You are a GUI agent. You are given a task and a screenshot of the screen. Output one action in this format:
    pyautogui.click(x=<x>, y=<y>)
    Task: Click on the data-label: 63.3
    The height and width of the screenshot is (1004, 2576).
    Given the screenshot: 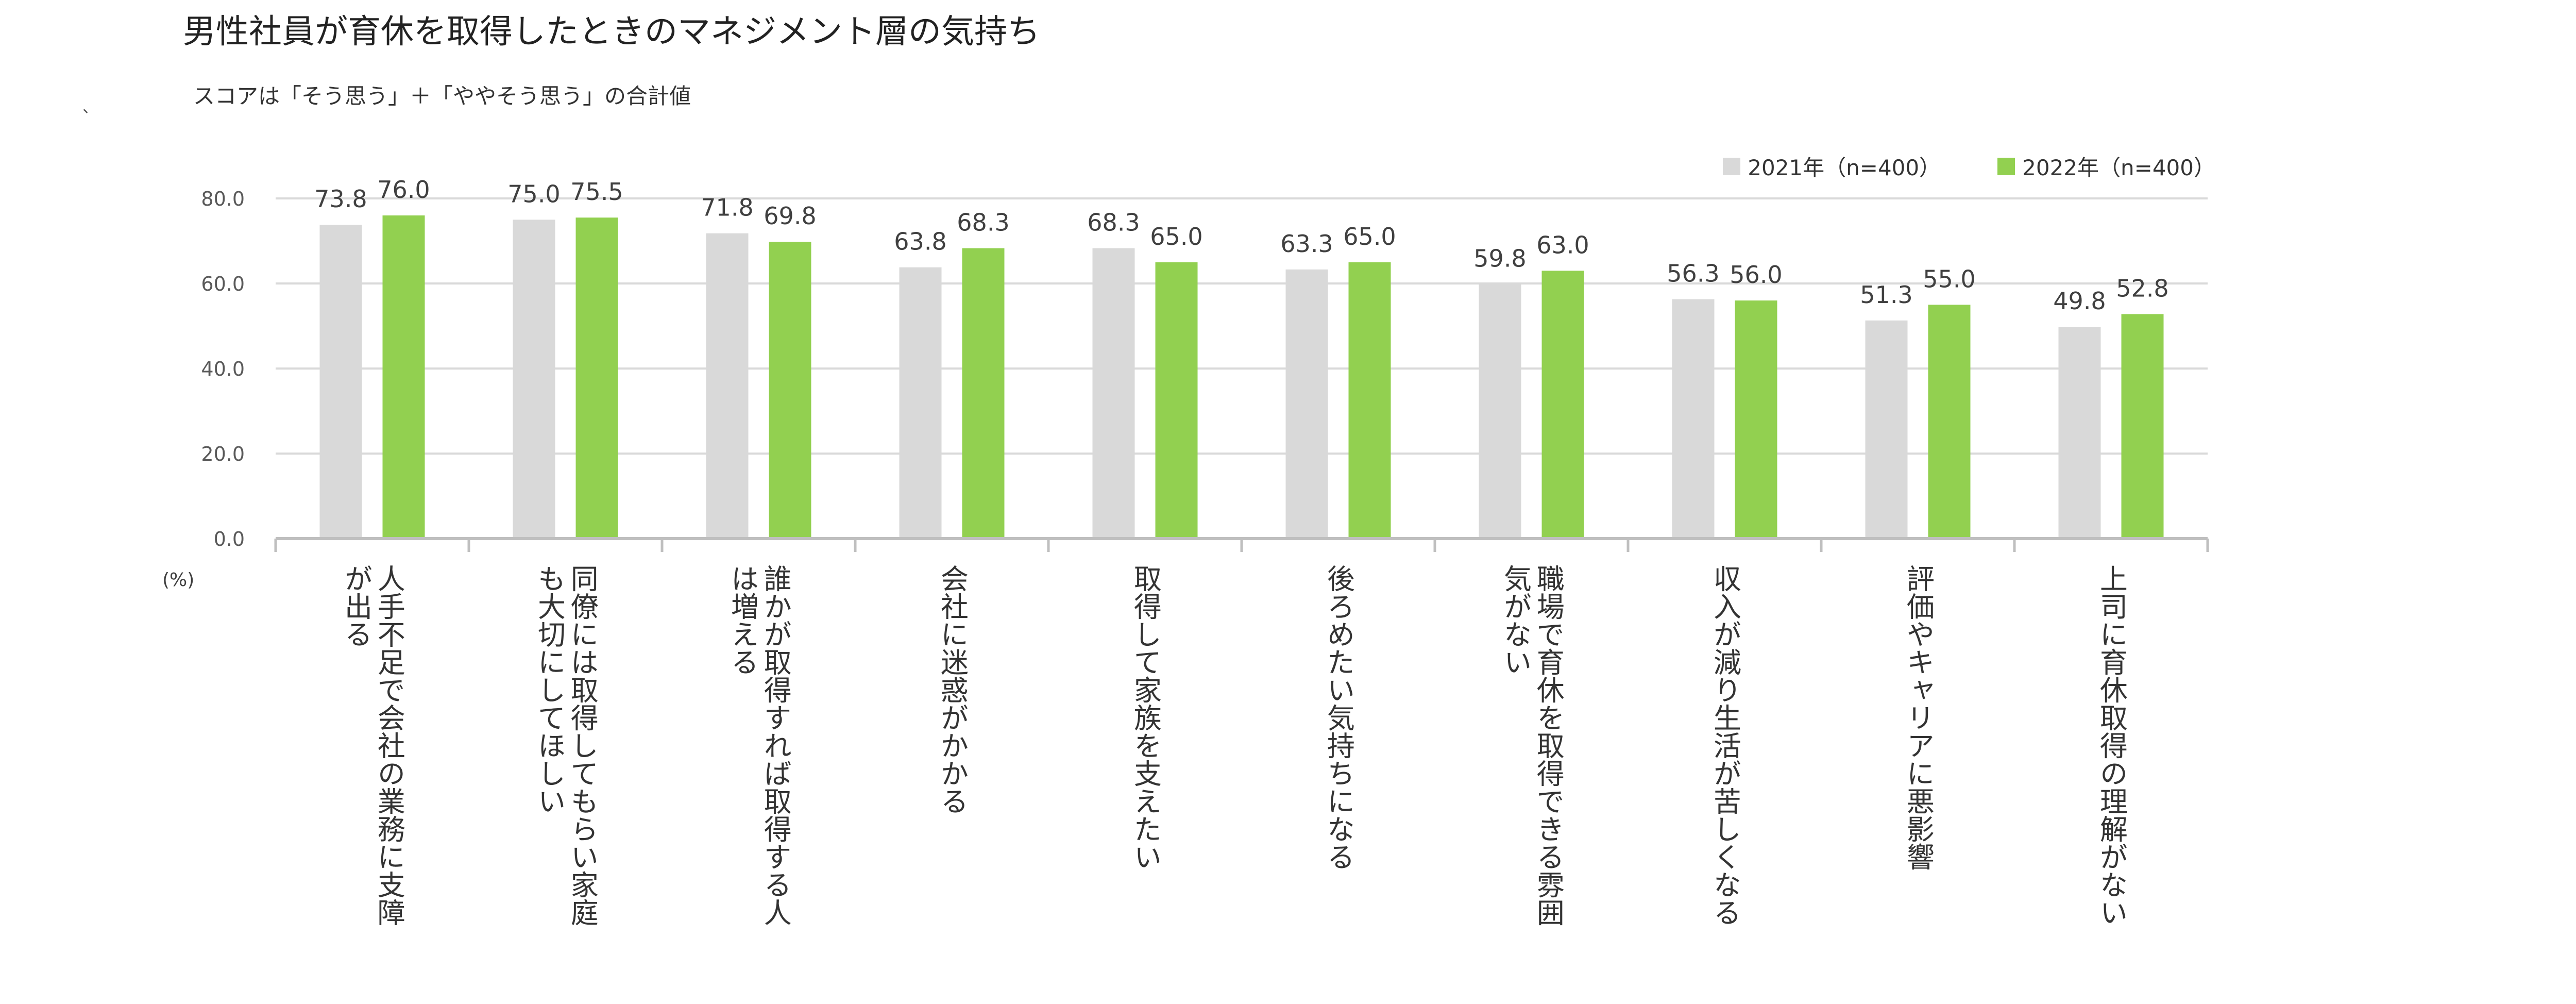 What is the action you would take?
    pyautogui.click(x=1306, y=244)
    